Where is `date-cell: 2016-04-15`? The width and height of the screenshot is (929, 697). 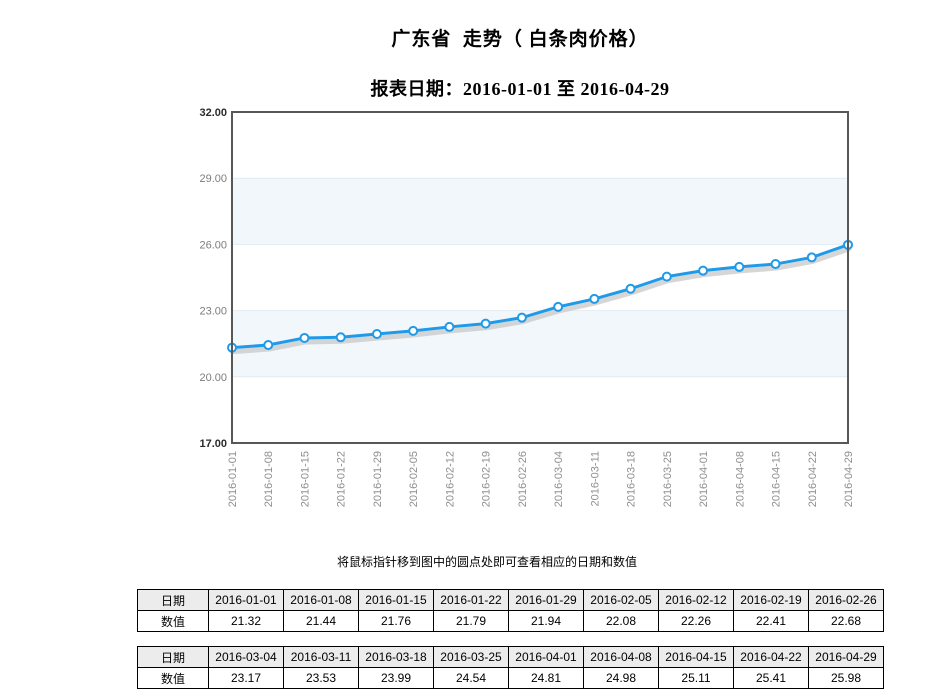 date-cell: 2016-04-15 is located at coordinates (696, 657).